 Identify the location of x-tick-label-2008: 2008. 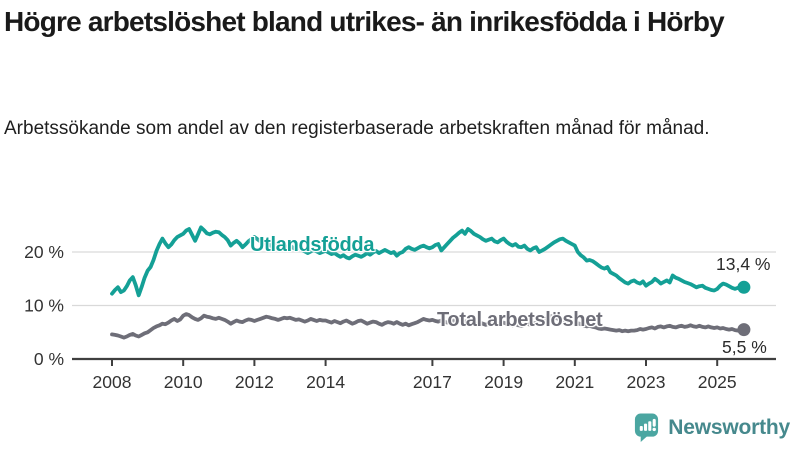
(112, 382).